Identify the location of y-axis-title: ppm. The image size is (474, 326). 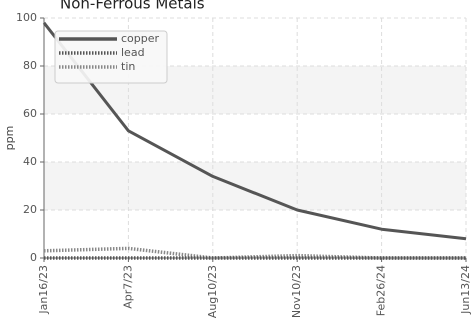
(9, 138).